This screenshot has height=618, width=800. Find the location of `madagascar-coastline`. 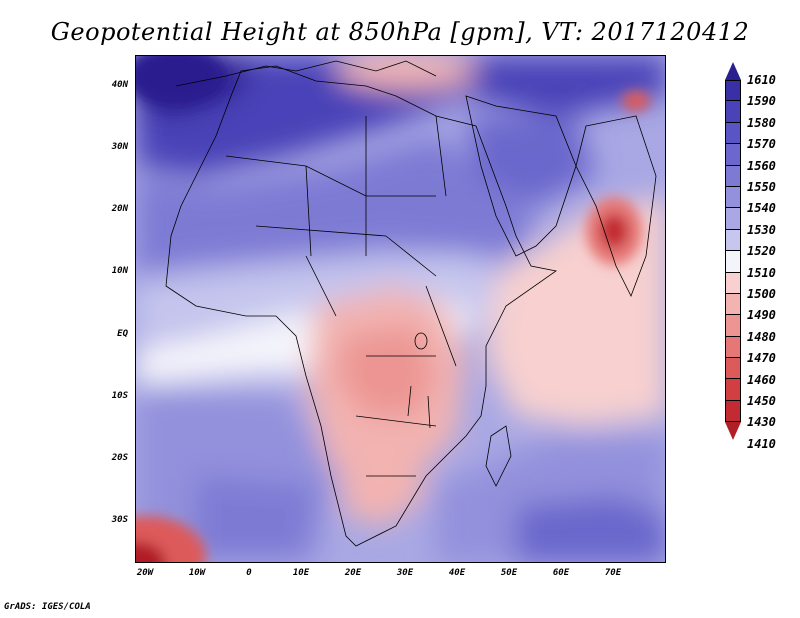

madagascar-coastline is located at coordinates (498, 456).